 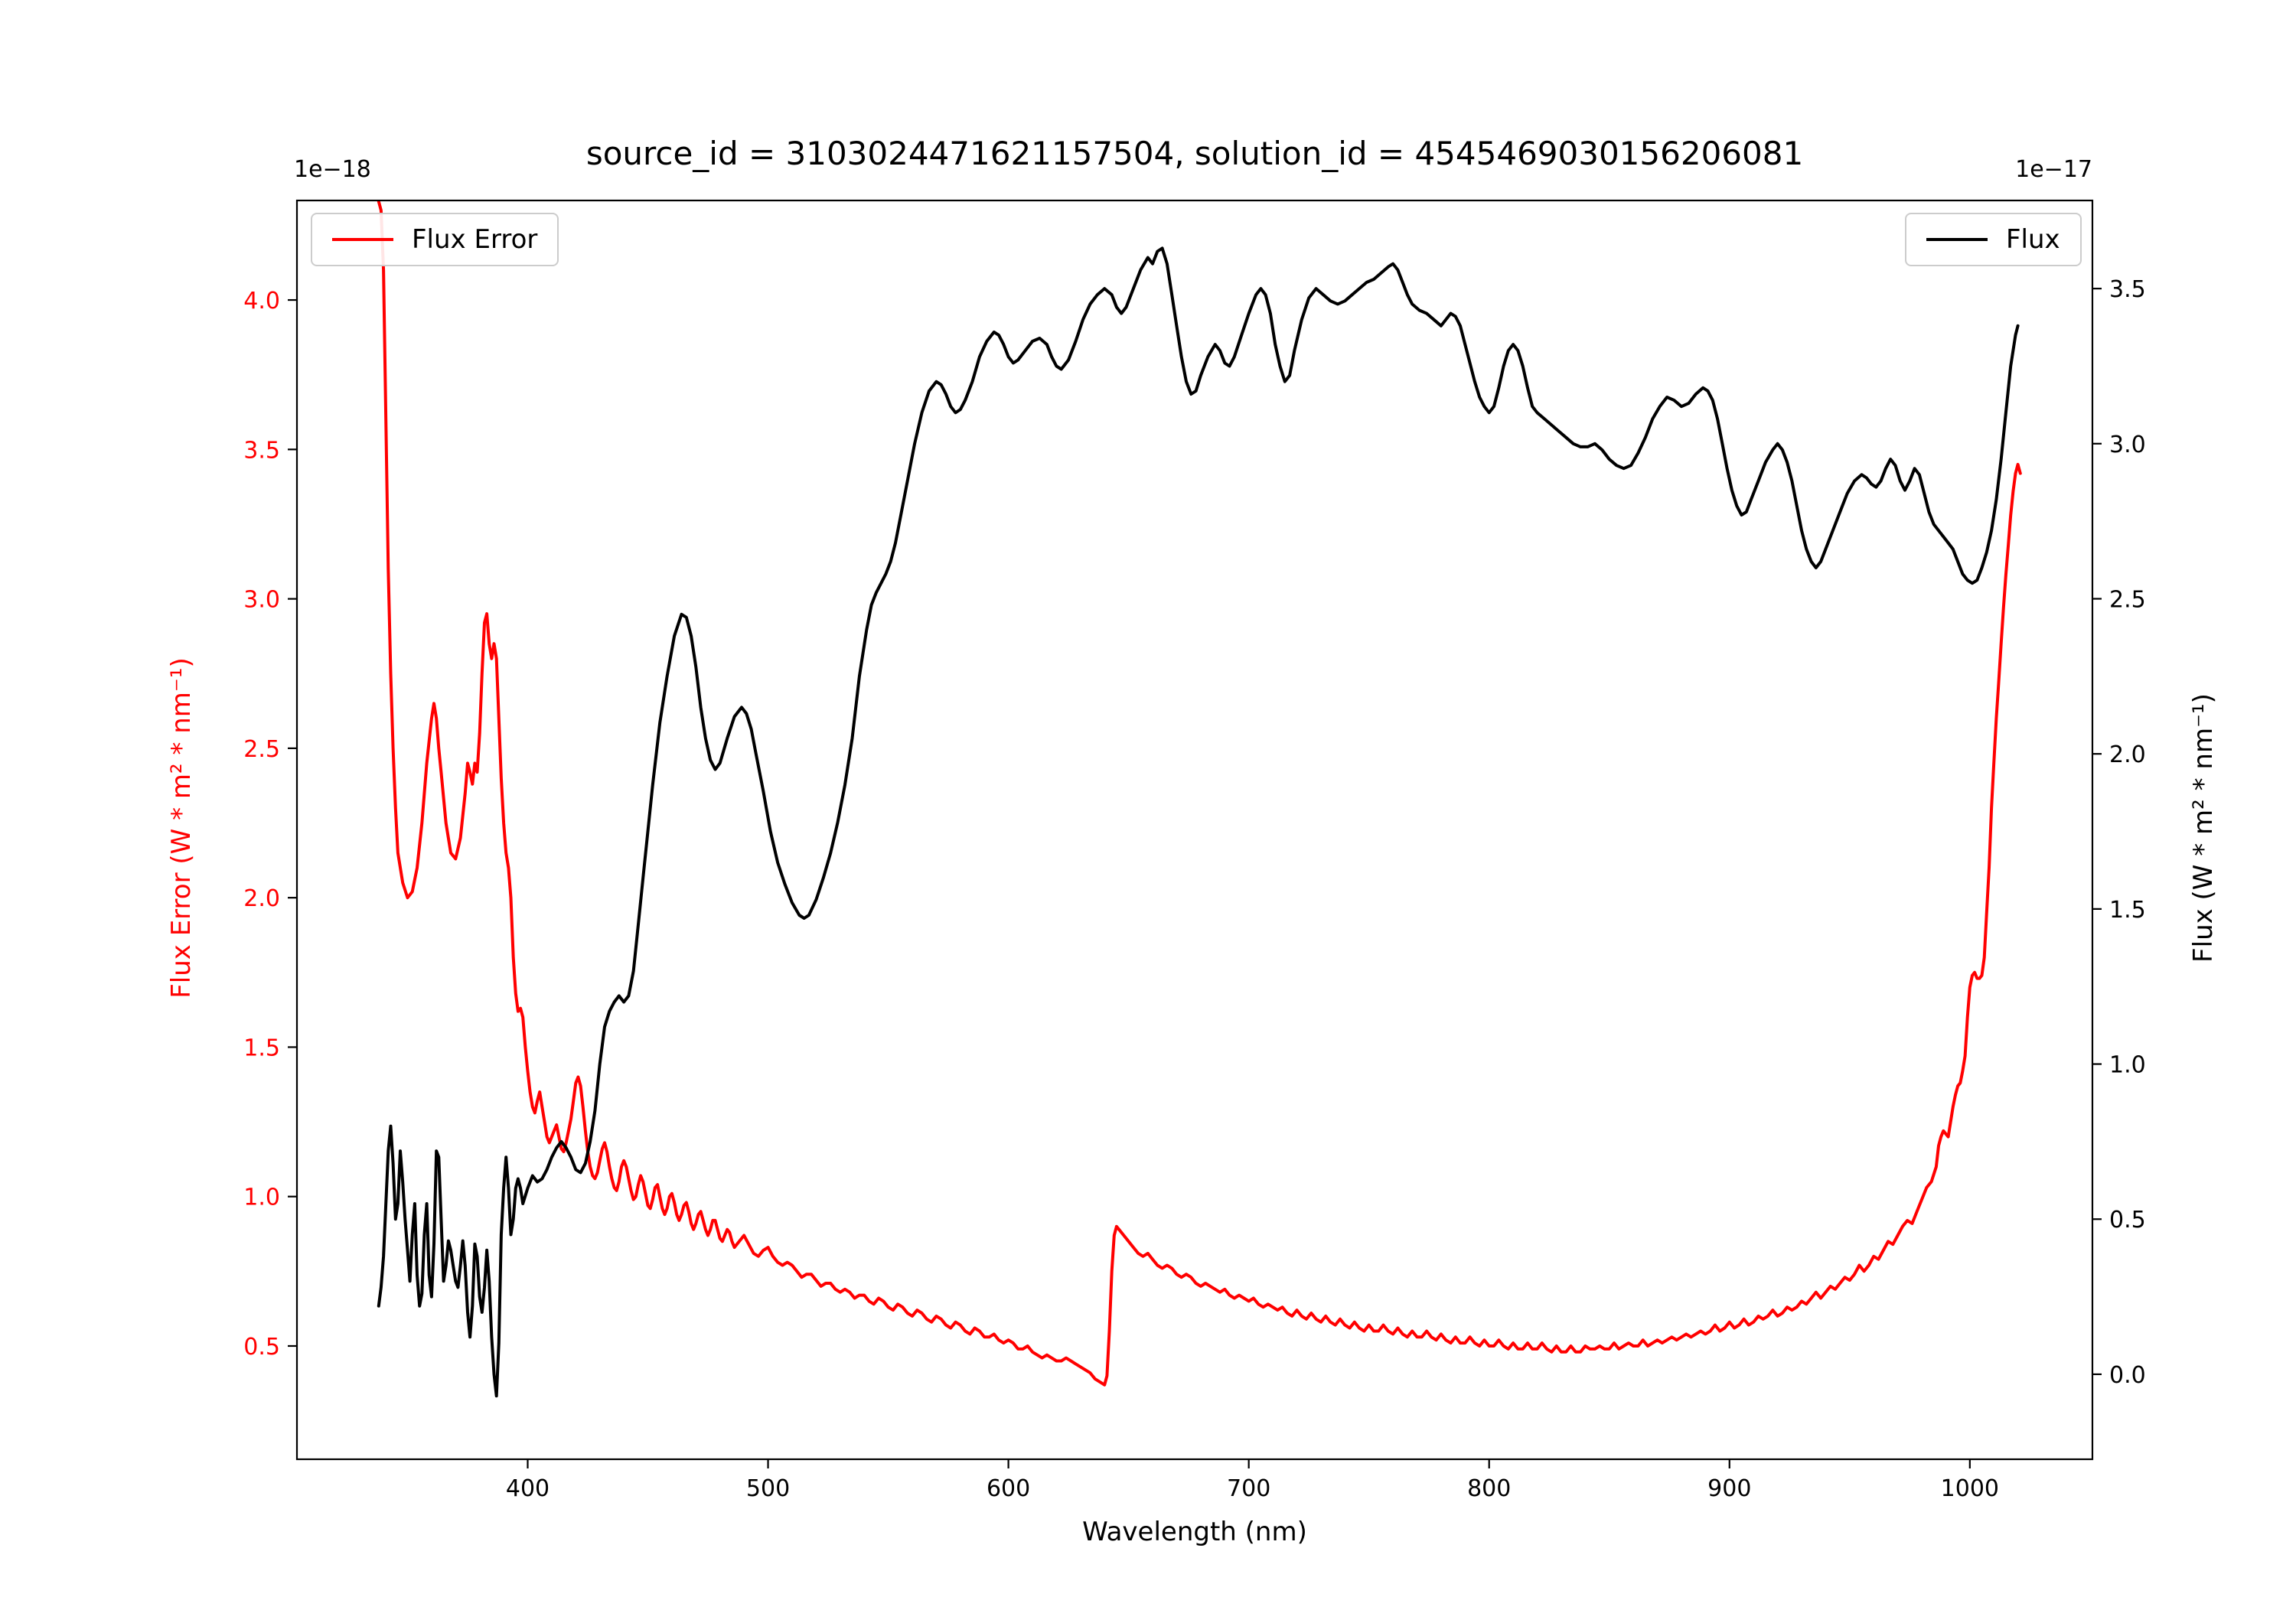 What do you see at coordinates (2053, 169) in the screenshot?
I see `right-axis-offset-text: 1e−17` at bounding box center [2053, 169].